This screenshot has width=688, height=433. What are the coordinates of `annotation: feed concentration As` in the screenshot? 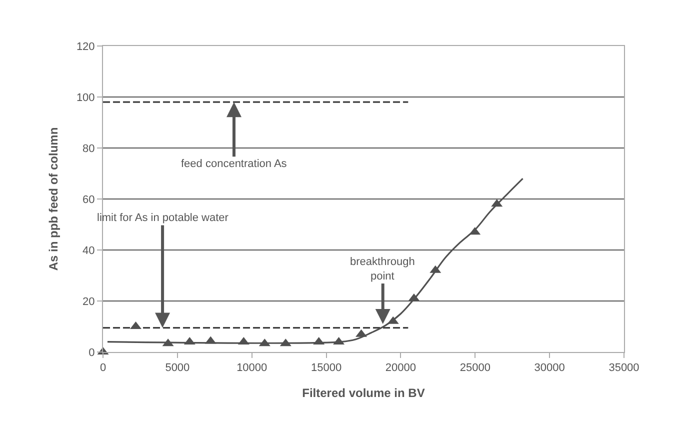 It's located at (234, 164).